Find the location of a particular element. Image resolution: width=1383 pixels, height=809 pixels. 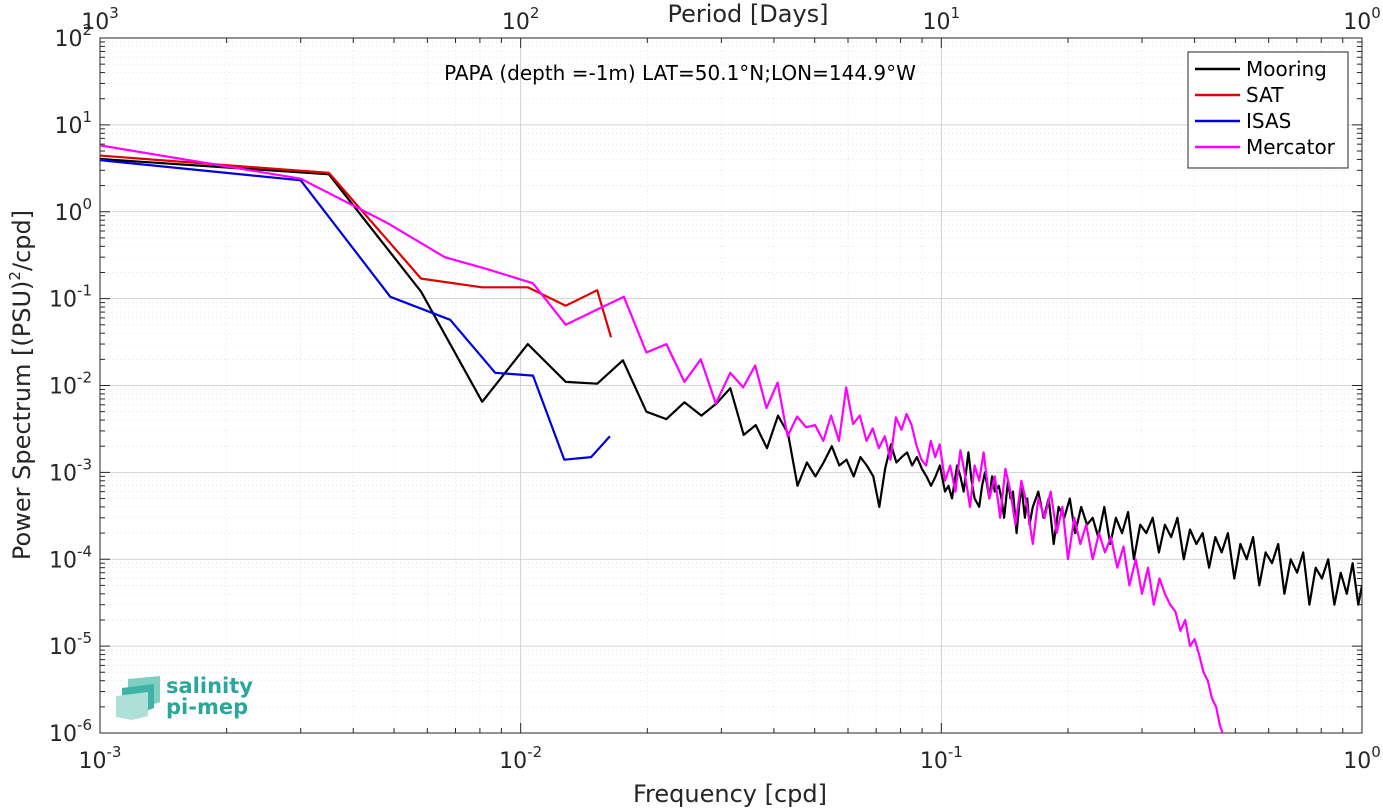

salinity-pi-mep-logo: salinity pi-mep is located at coordinates (184, 697).